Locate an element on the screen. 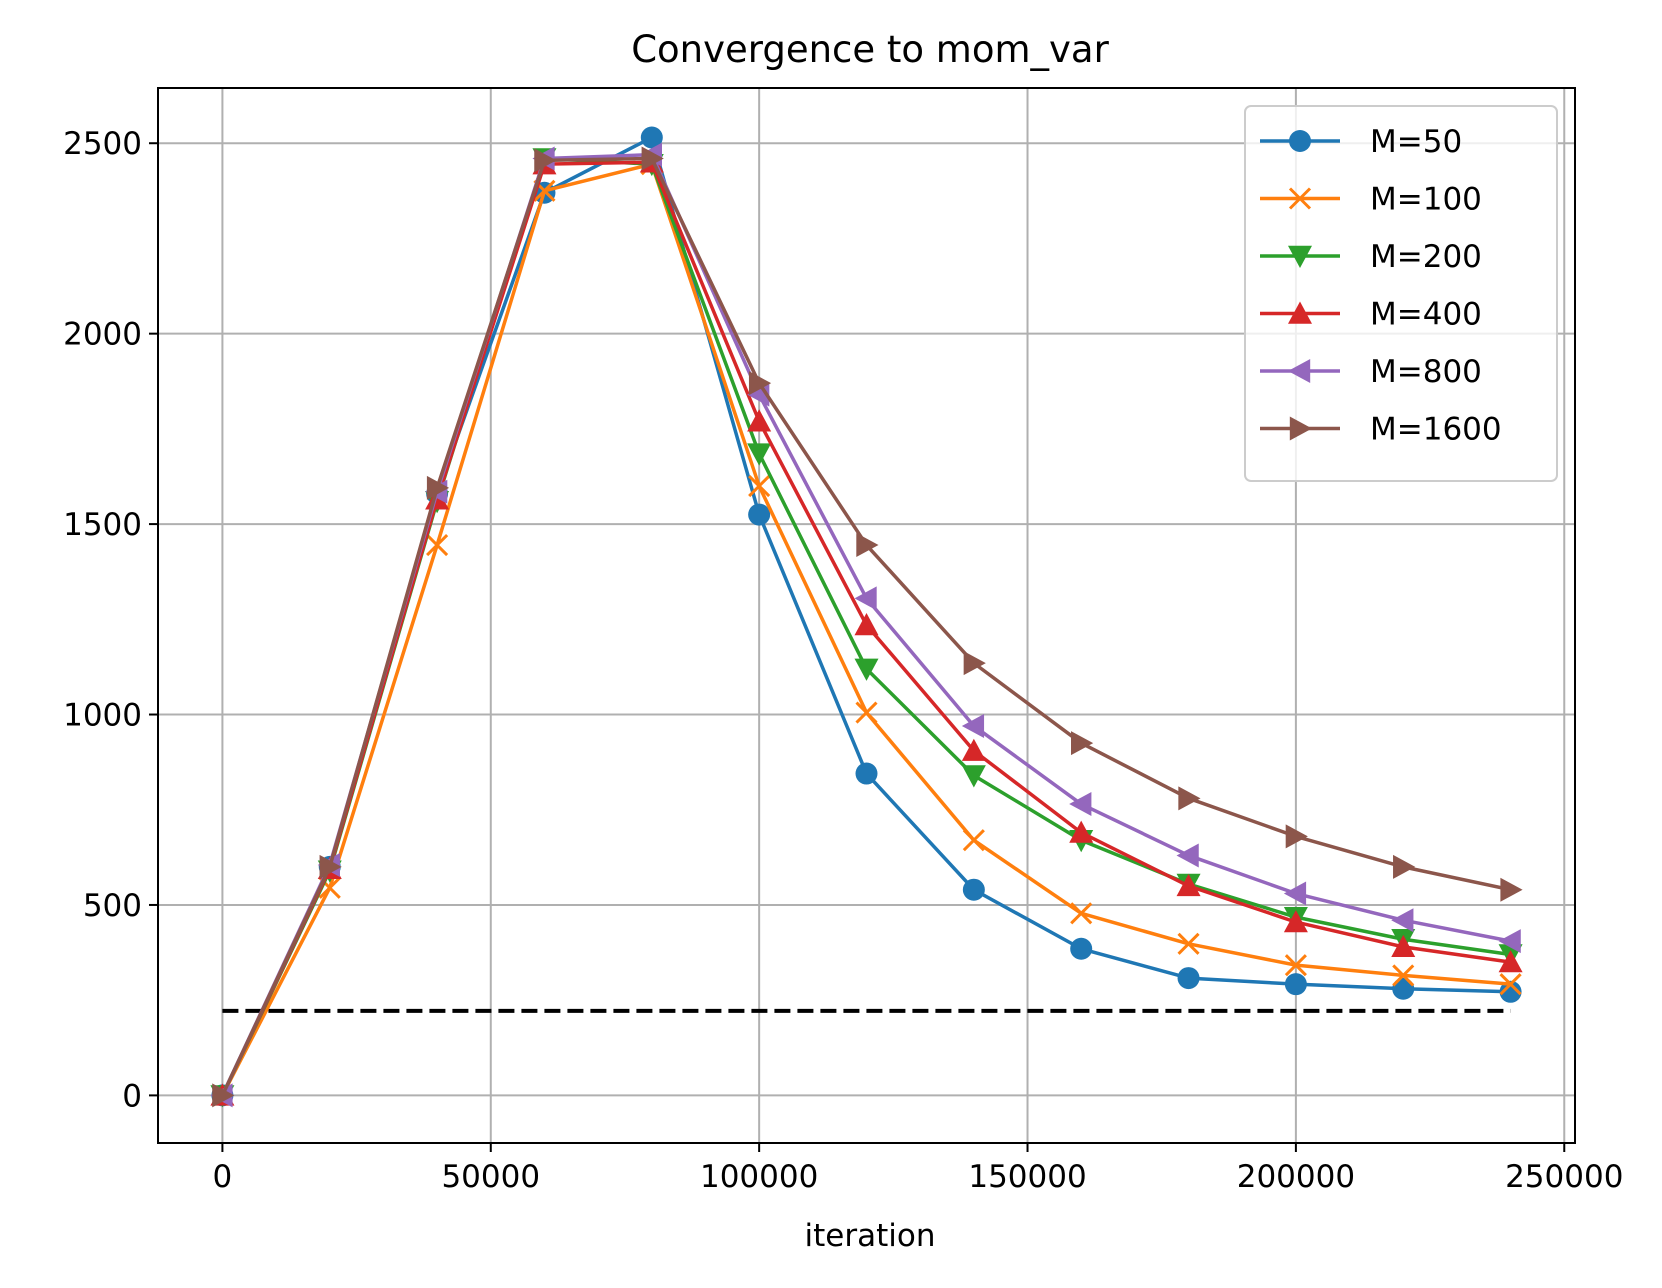 The height and width of the screenshot is (1288, 1662). legend-item: M=400 is located at coordinates (1371, 315).